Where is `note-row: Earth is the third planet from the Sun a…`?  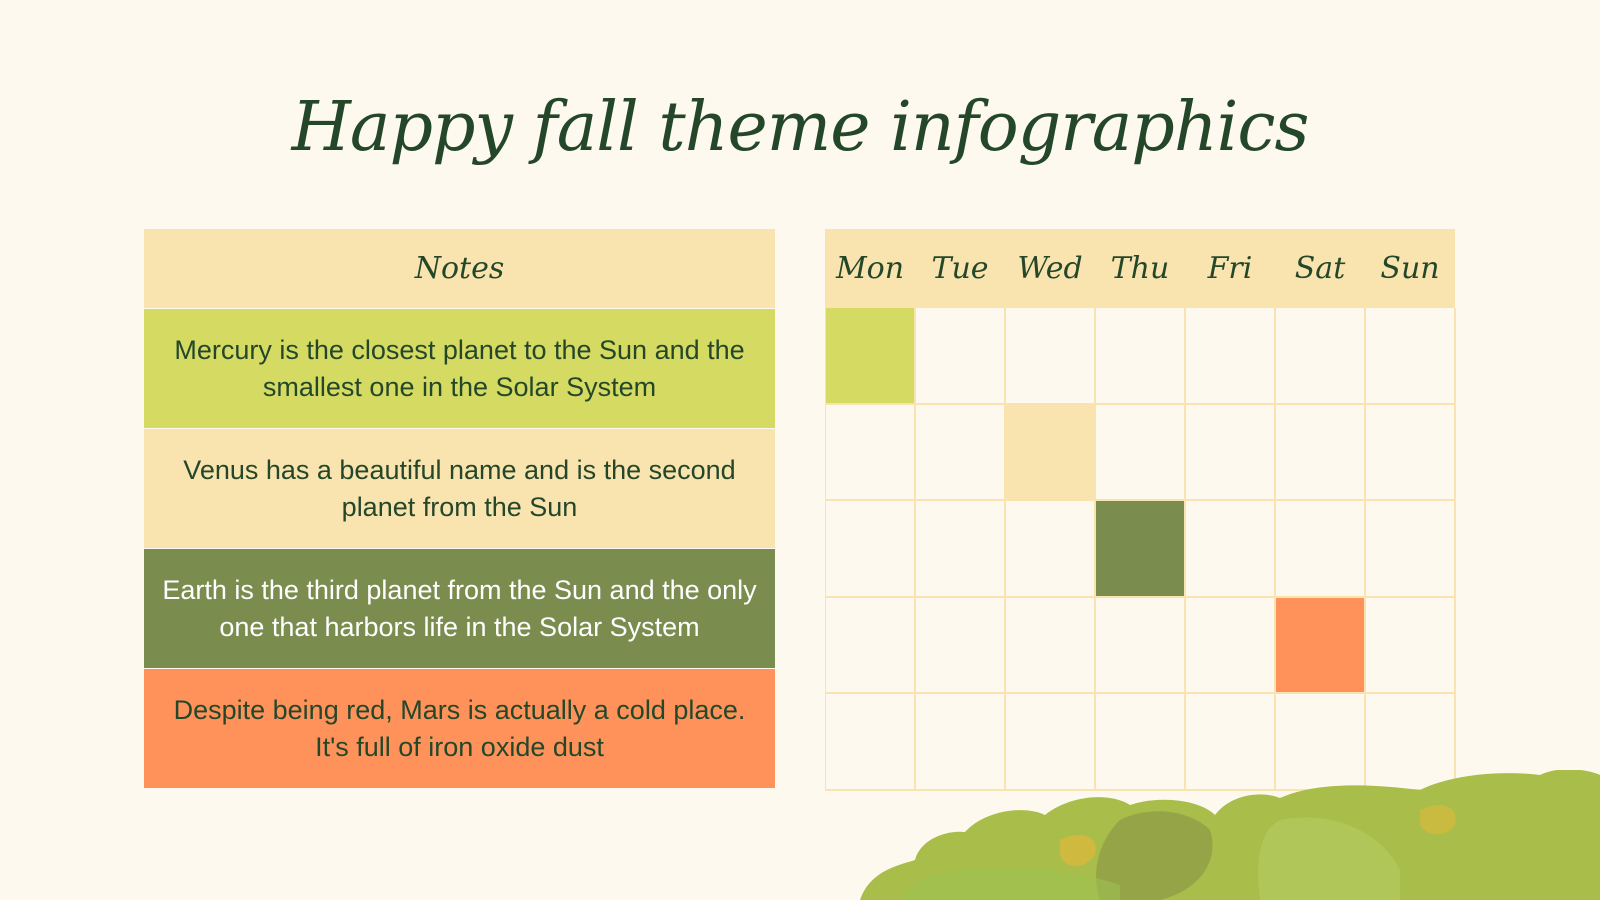 note-row: Earth is the third planet from the Sun a… is located at coordinates (459, 608).